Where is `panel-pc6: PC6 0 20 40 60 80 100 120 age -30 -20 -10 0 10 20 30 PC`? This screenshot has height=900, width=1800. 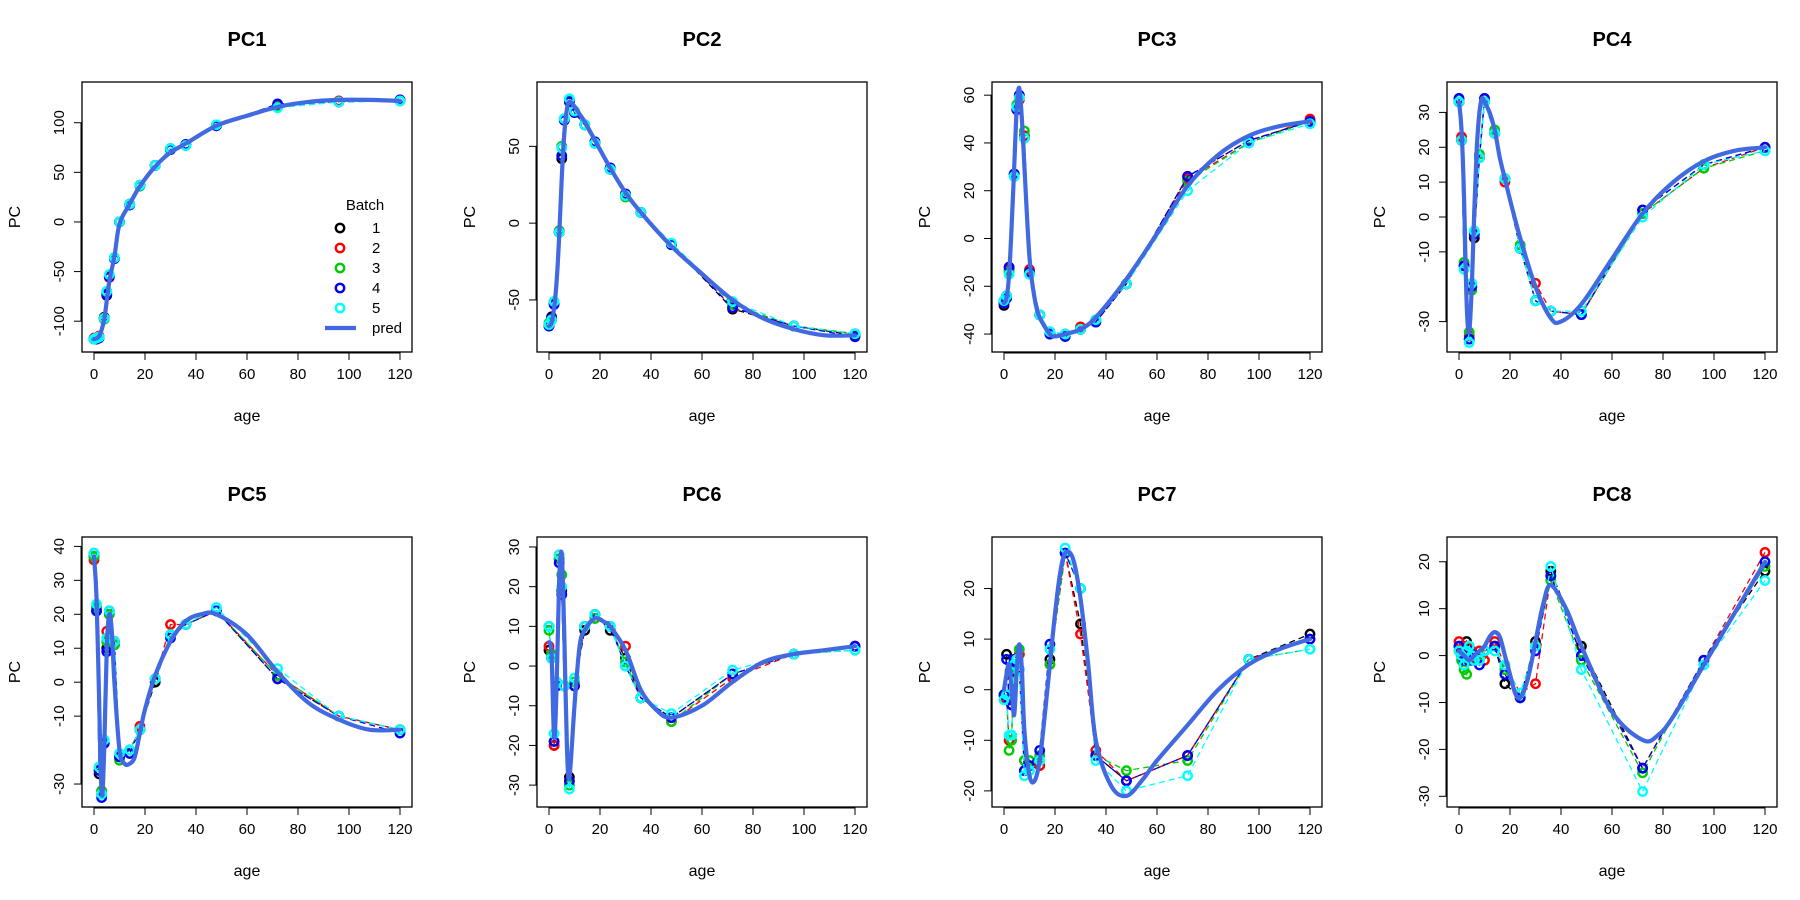
panel-pc6: PC6 0 20 40 60 80 100 120 age -30 -20 -10 0 10 20 30 PC is located at coordinates (665, 682).